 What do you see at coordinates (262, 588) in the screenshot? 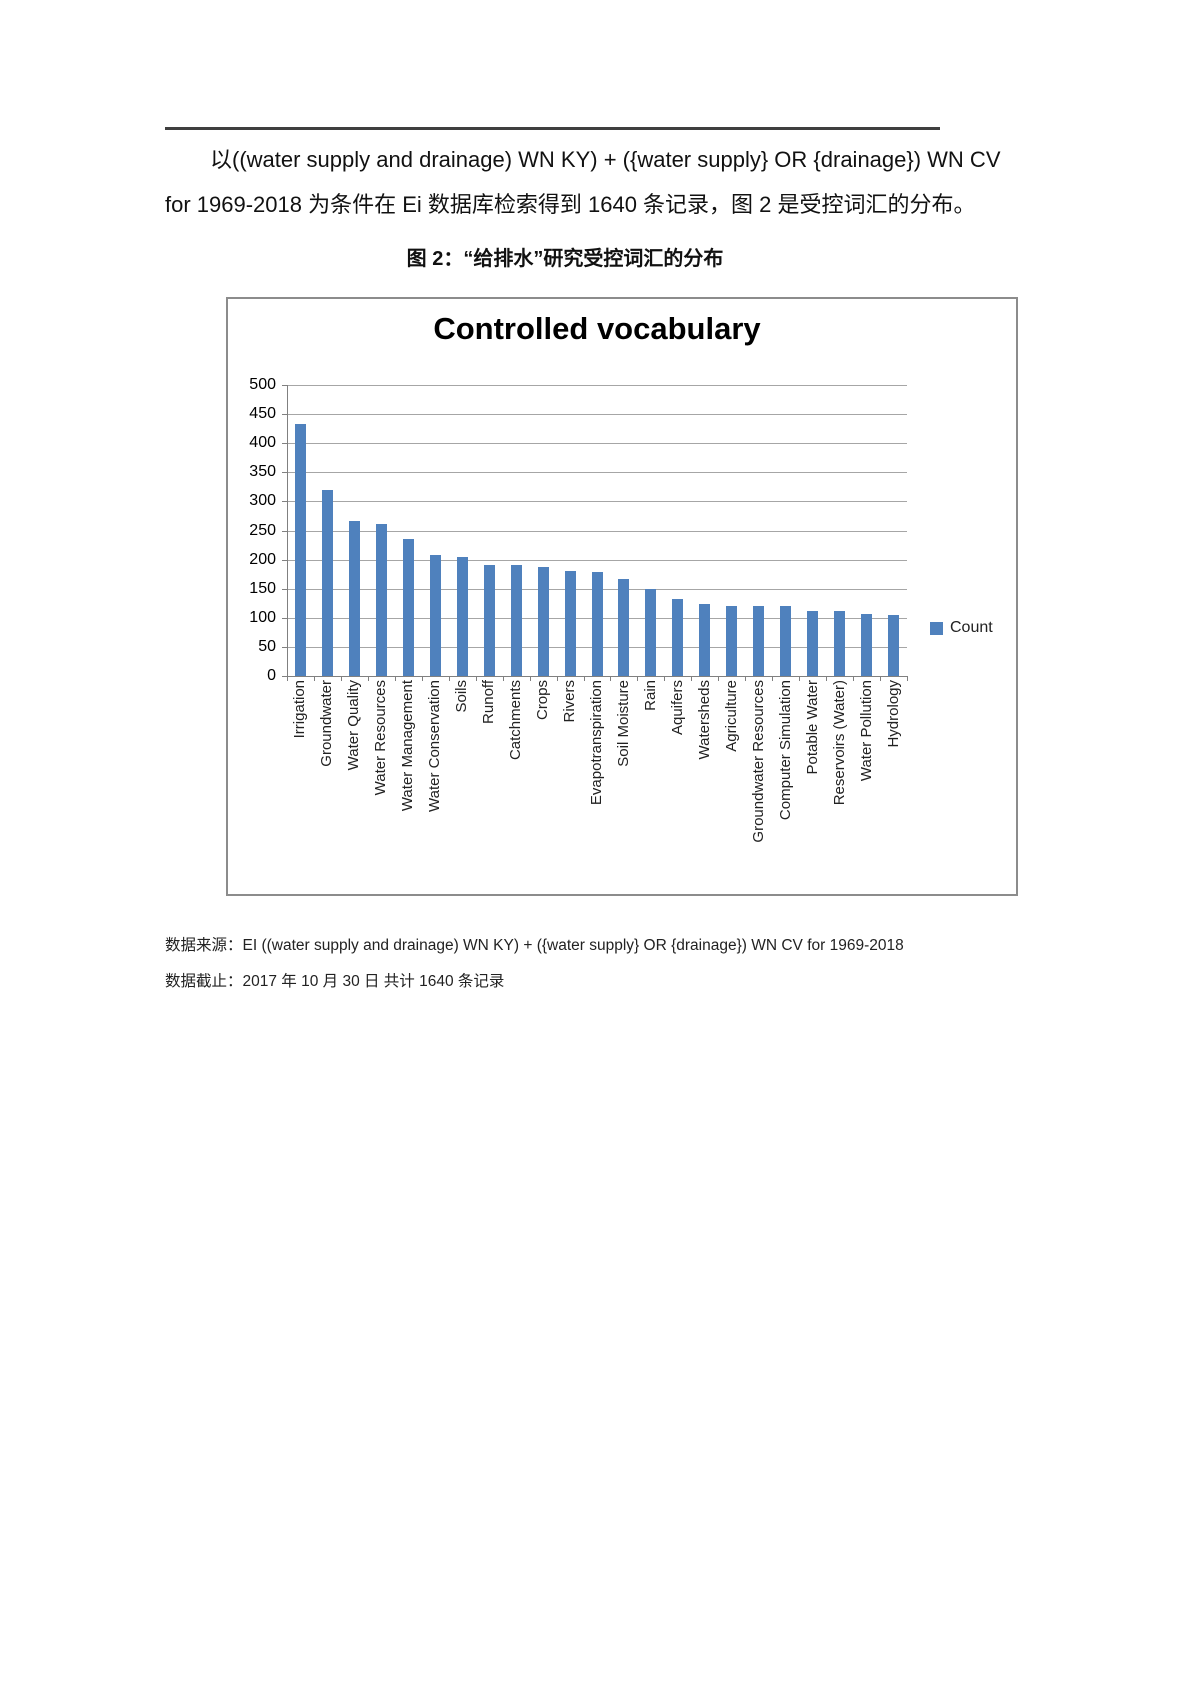
I see `y-axis-tick-label: 150` at bounding box center [262, 588].